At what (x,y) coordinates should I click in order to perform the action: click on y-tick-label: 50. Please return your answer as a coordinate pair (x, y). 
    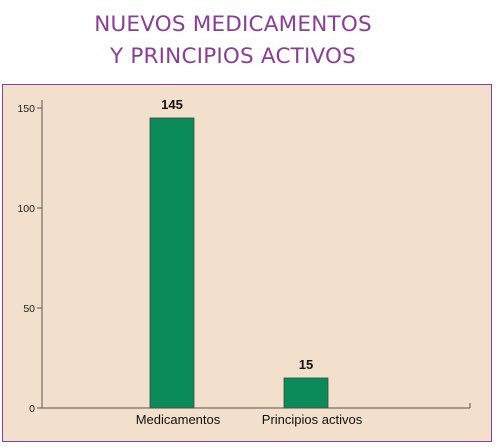
    Looking at the image, I should click on (29, 309).